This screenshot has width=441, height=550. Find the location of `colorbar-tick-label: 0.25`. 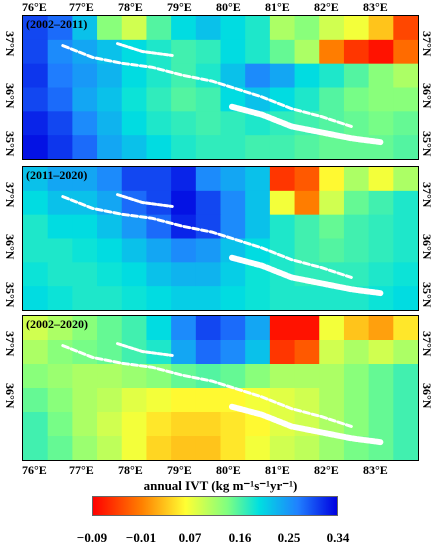

colorbar-tick-label: 0.25 is located at coordinates (289, 537).